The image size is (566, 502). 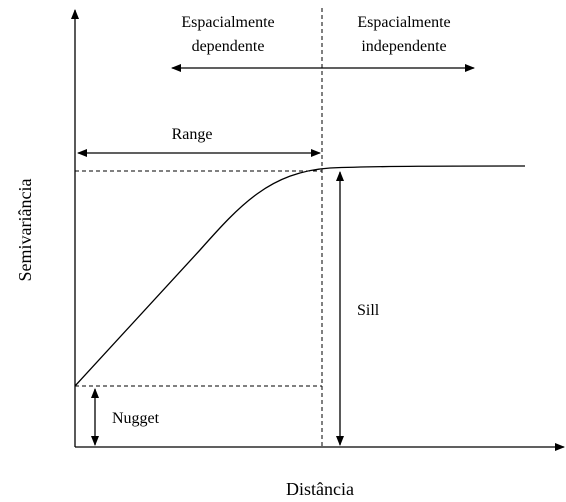 What do you see at coordinates (320, 489) in the screenshot?
I see `x-axis-title: Distância` at bounding box center [320, 489].